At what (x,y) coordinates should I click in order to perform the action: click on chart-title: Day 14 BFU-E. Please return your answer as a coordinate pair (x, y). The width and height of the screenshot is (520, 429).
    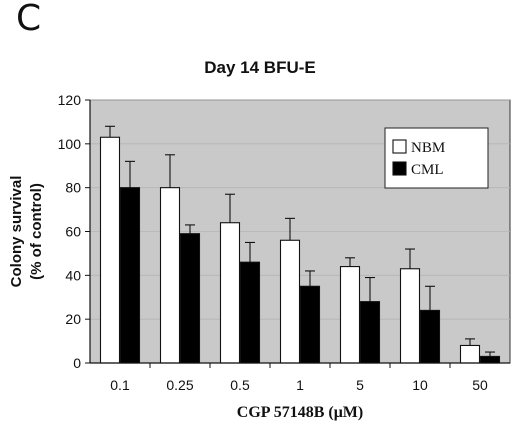
    Looking at the image, I should click on (260, 67).